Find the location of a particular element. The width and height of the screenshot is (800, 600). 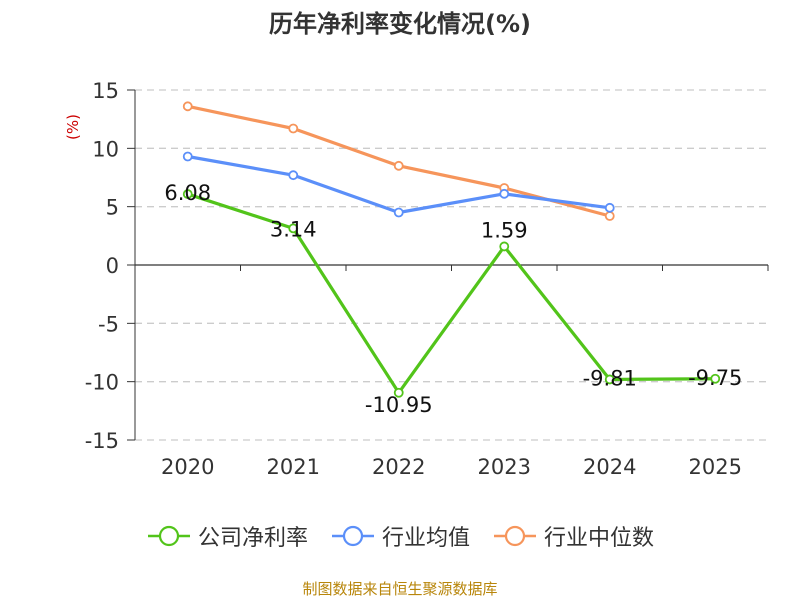

data-label: -9.81 is located at coordinates (610, 378).